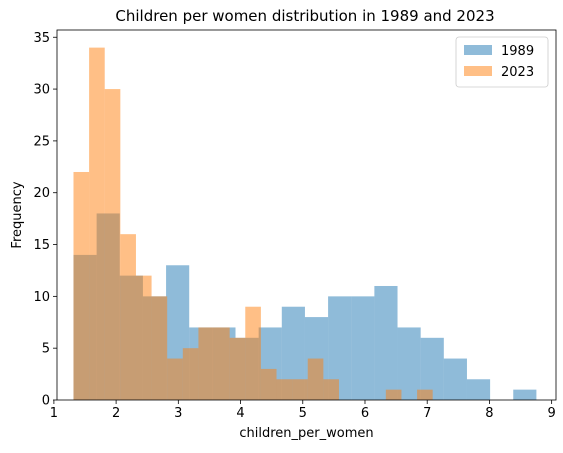  Describe the element at coordinates (54, 413) in the screenshot. I see `x-tick-label: 1` at that location.